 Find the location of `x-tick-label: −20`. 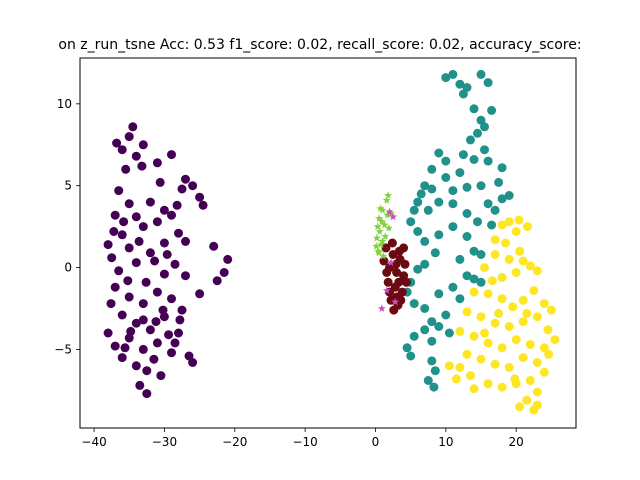

x-tick-label: −20 is located at coordinates (234, 442).